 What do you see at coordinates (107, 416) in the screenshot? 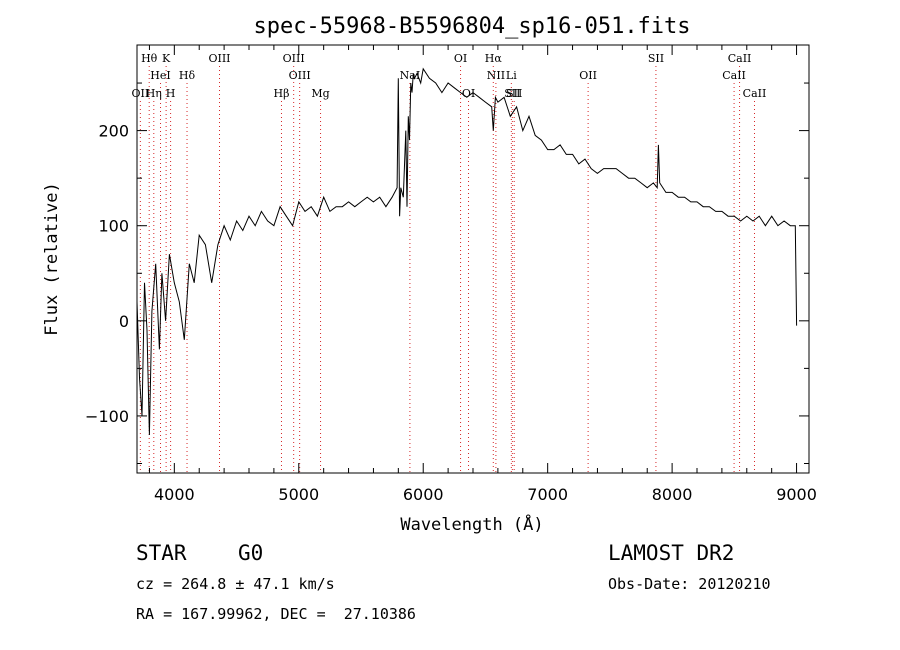
I see `y-tick-label: −100` at bounding box center [107, 416].